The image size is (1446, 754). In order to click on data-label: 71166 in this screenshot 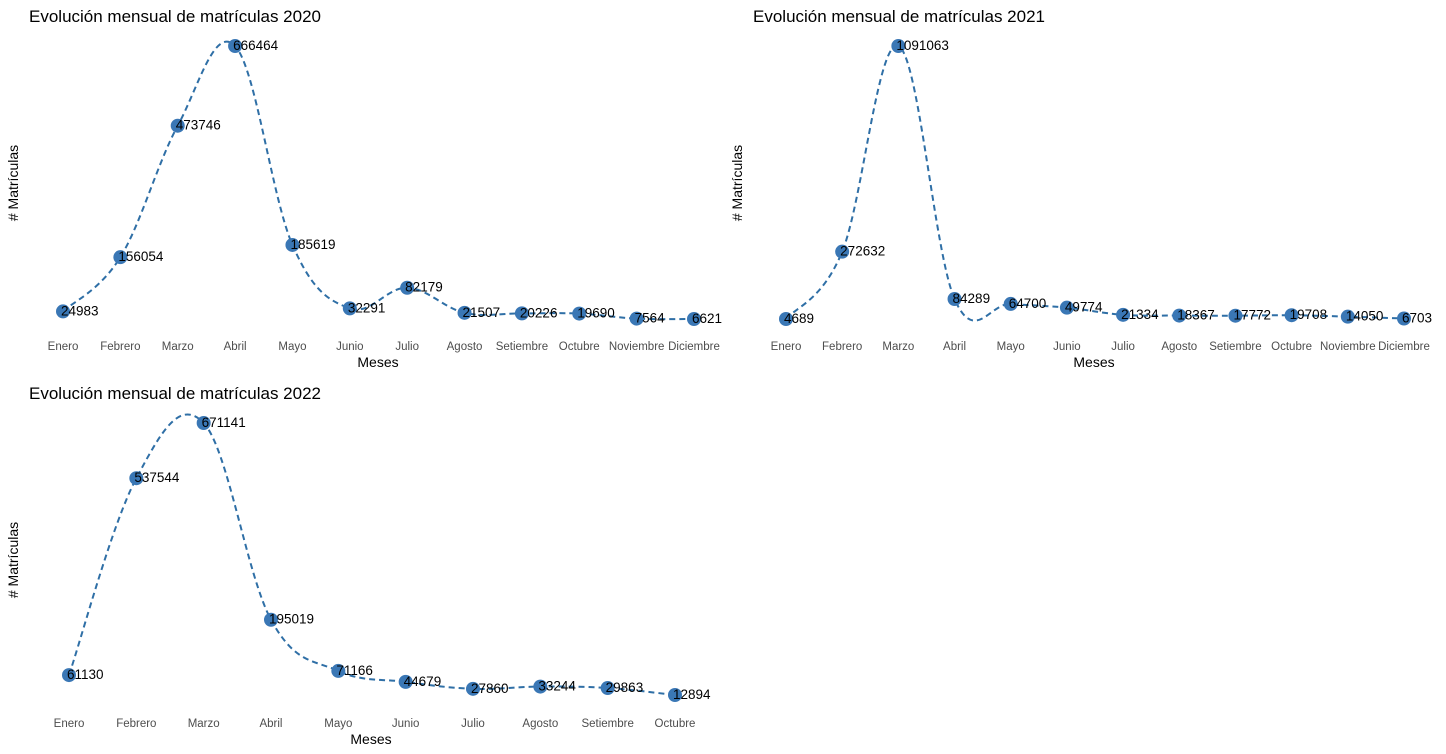, I will do `click(354, 670)`.